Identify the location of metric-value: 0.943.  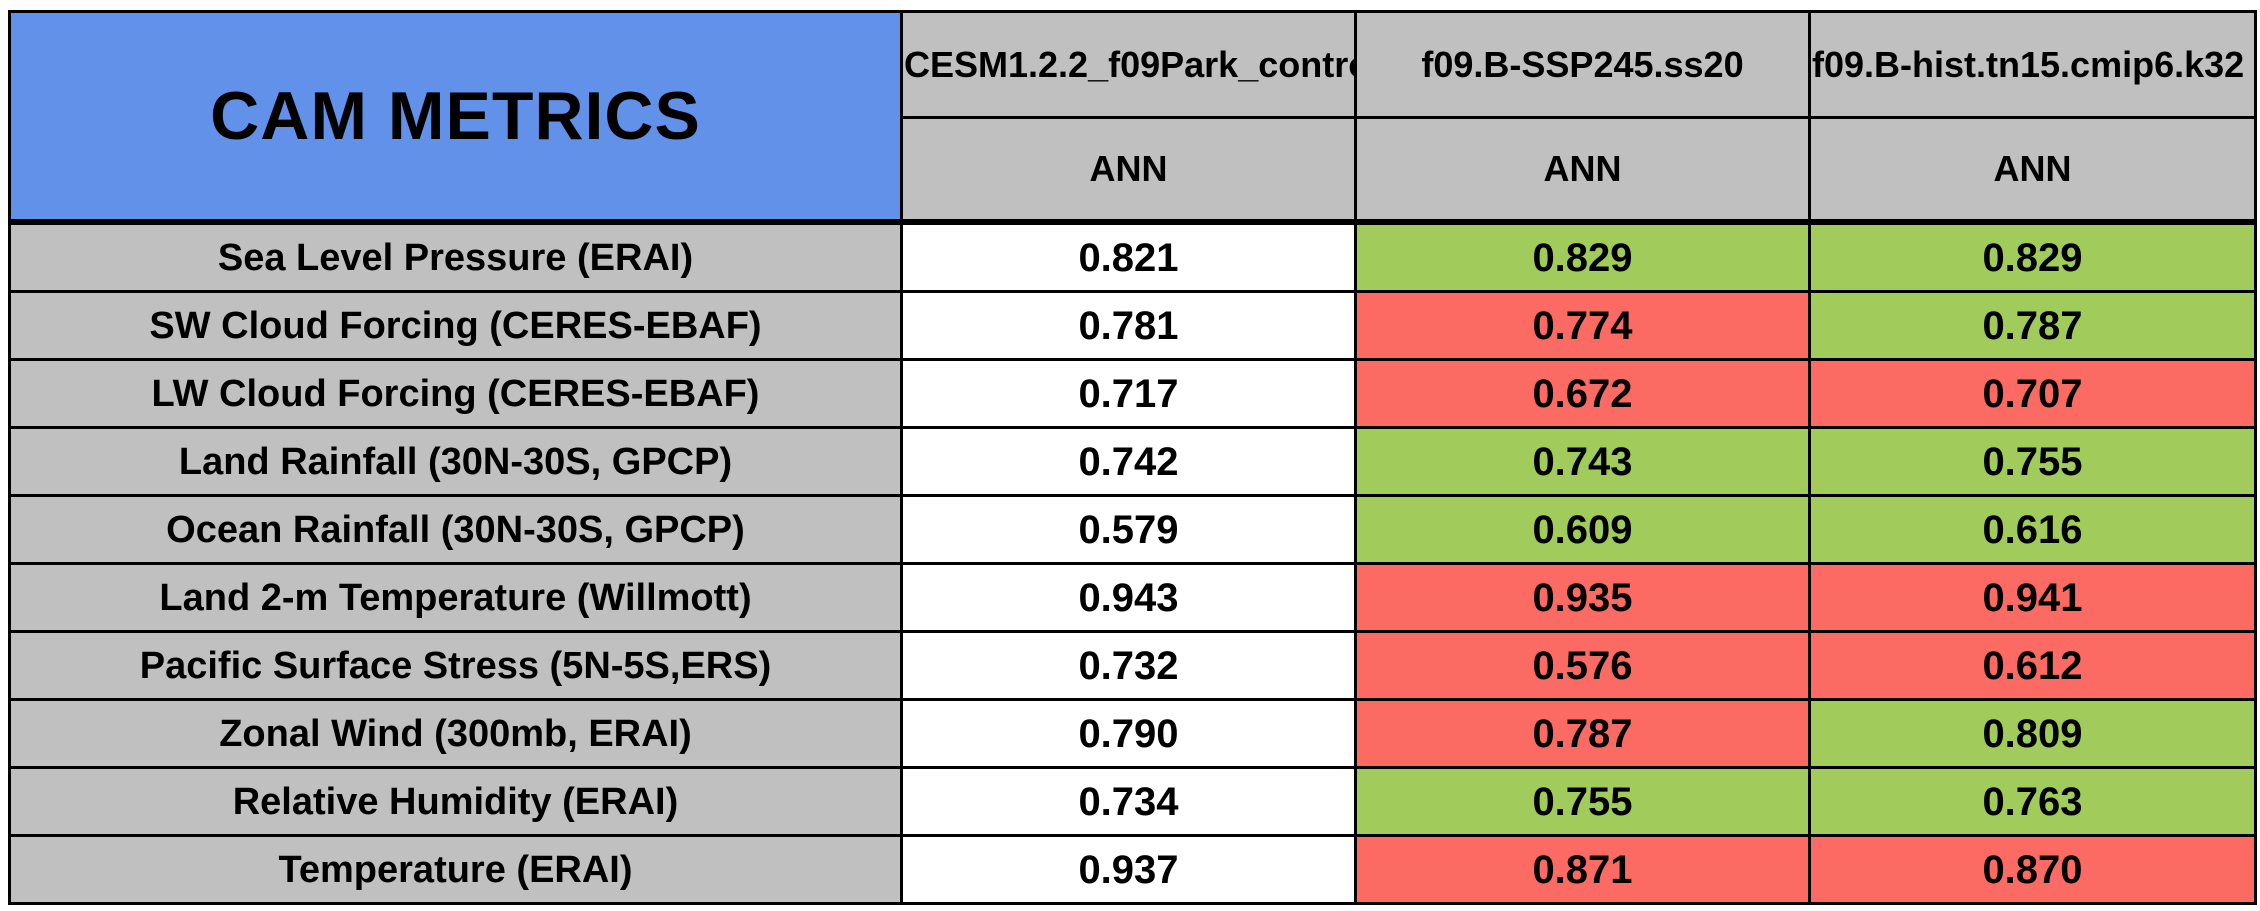
(1128, 597).